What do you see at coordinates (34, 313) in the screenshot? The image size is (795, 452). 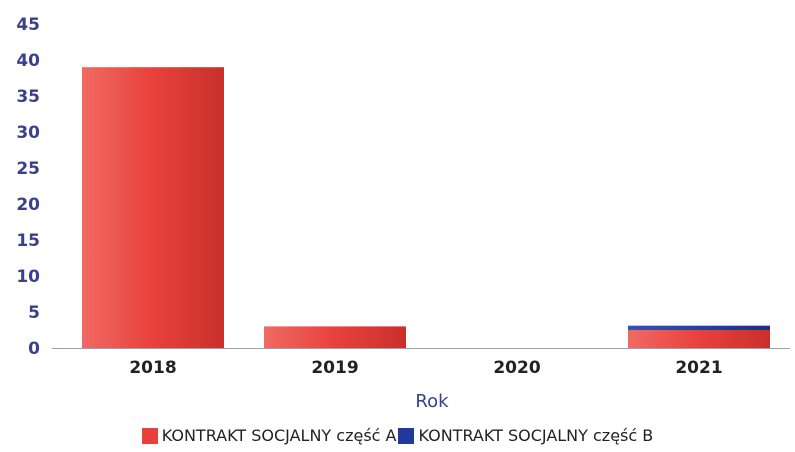 I see `y-tick-label: 5` at bounding box center [34, 313].